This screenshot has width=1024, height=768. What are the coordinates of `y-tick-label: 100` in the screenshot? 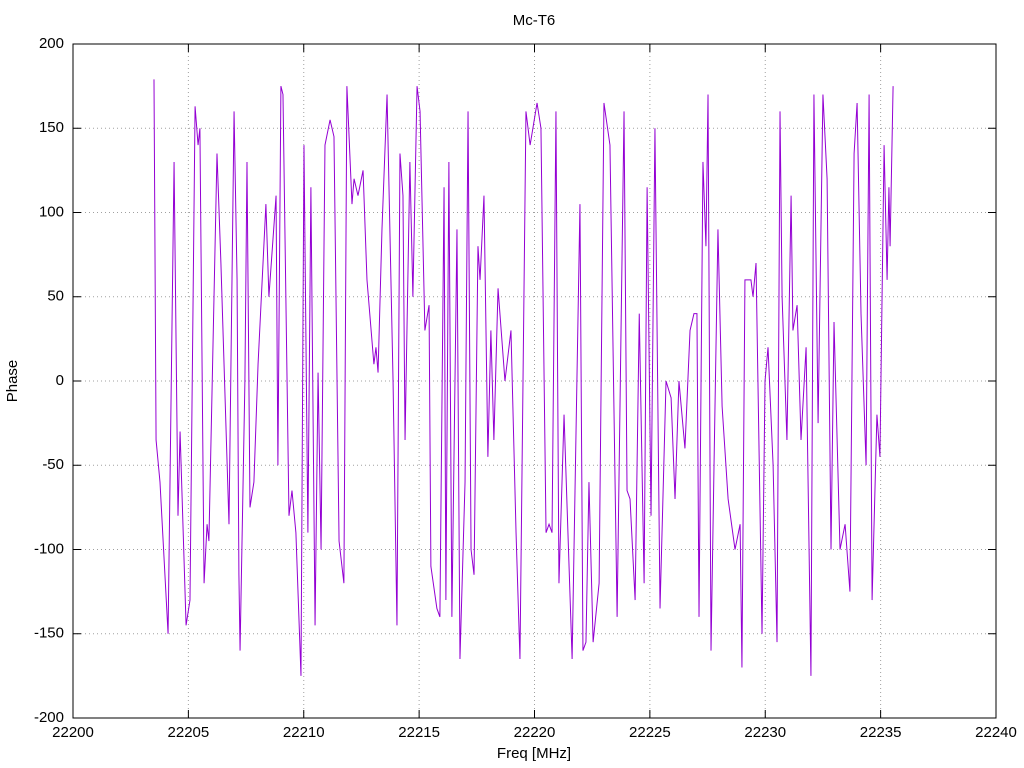 It's located at (51, 211).